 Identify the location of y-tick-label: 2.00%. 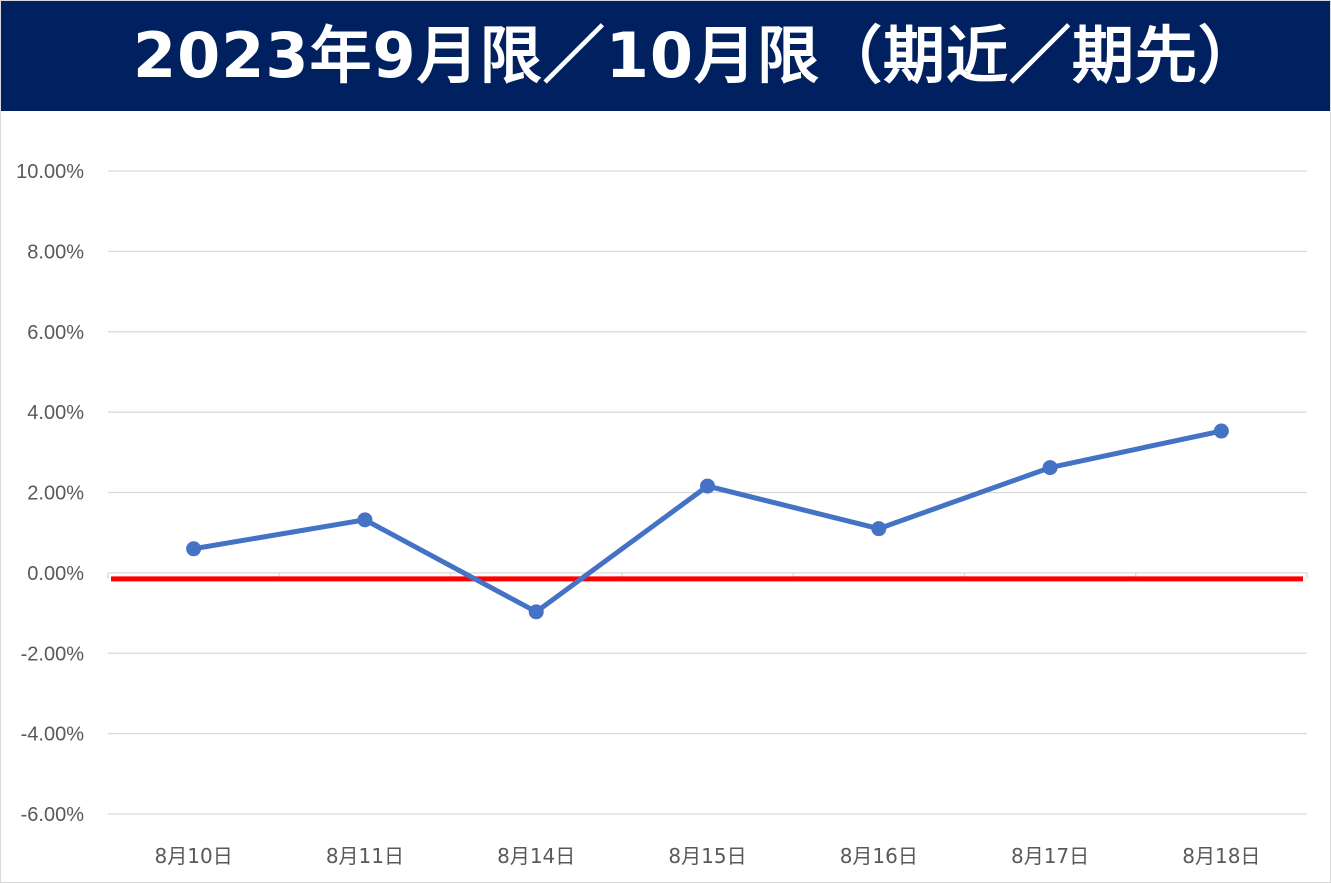
(55, 494).